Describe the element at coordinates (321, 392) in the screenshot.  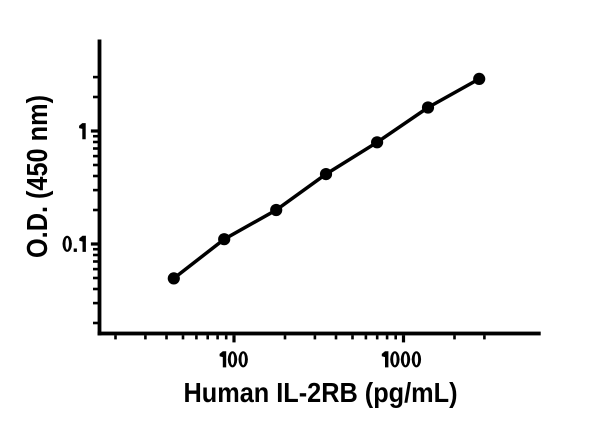
I see `svg-text: Human IL-2RB (pg/mL)` at that location.